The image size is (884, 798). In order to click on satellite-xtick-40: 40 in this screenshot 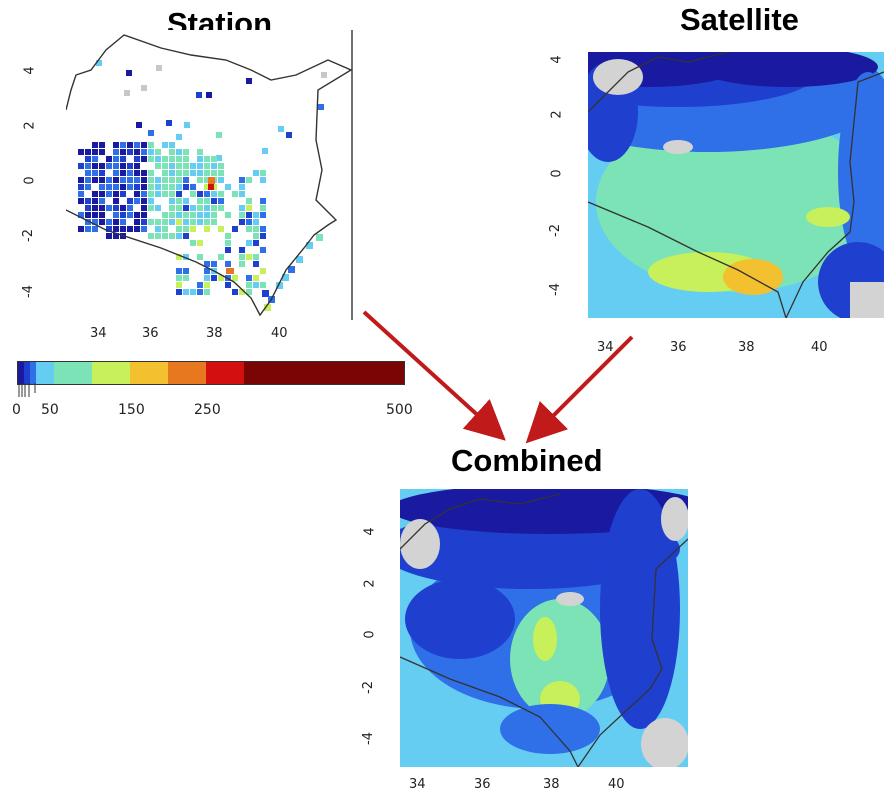, I will do `click(819, 347)`.